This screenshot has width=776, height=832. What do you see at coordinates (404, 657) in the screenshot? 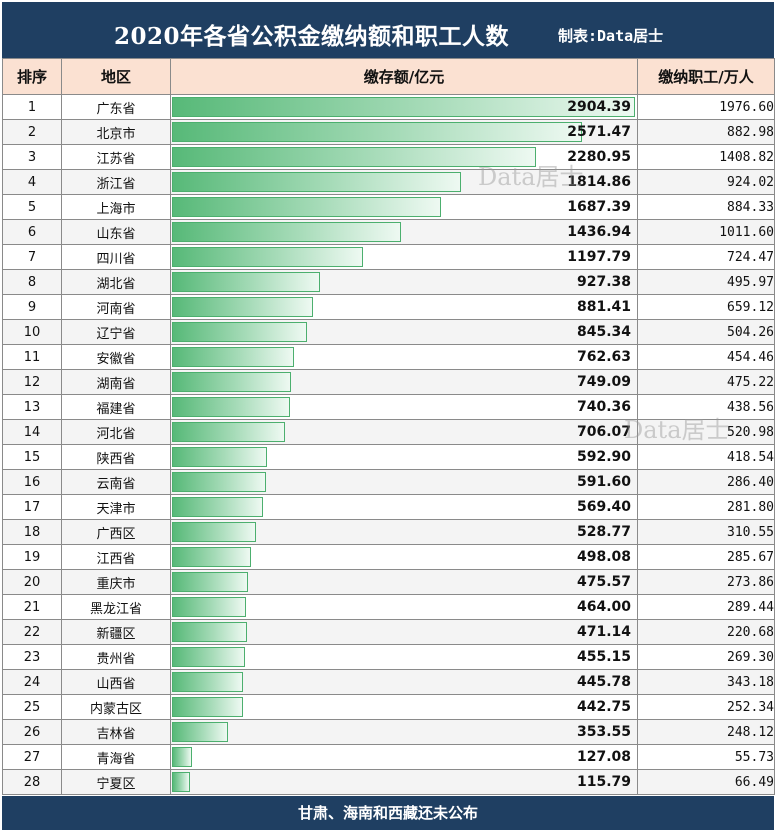
I see `amount-cell: 455.15` at bounding box center [404, 657].